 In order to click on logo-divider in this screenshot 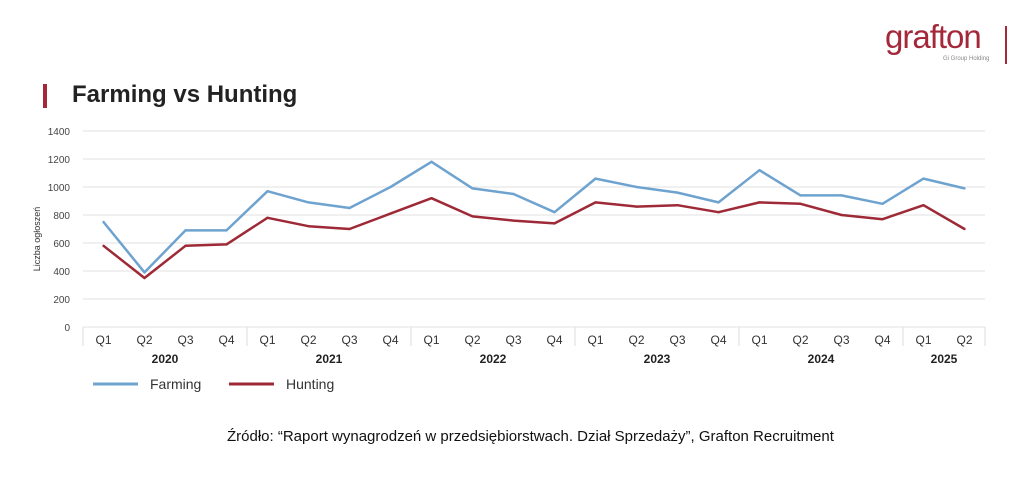, I will do `click(1006, 45)`.